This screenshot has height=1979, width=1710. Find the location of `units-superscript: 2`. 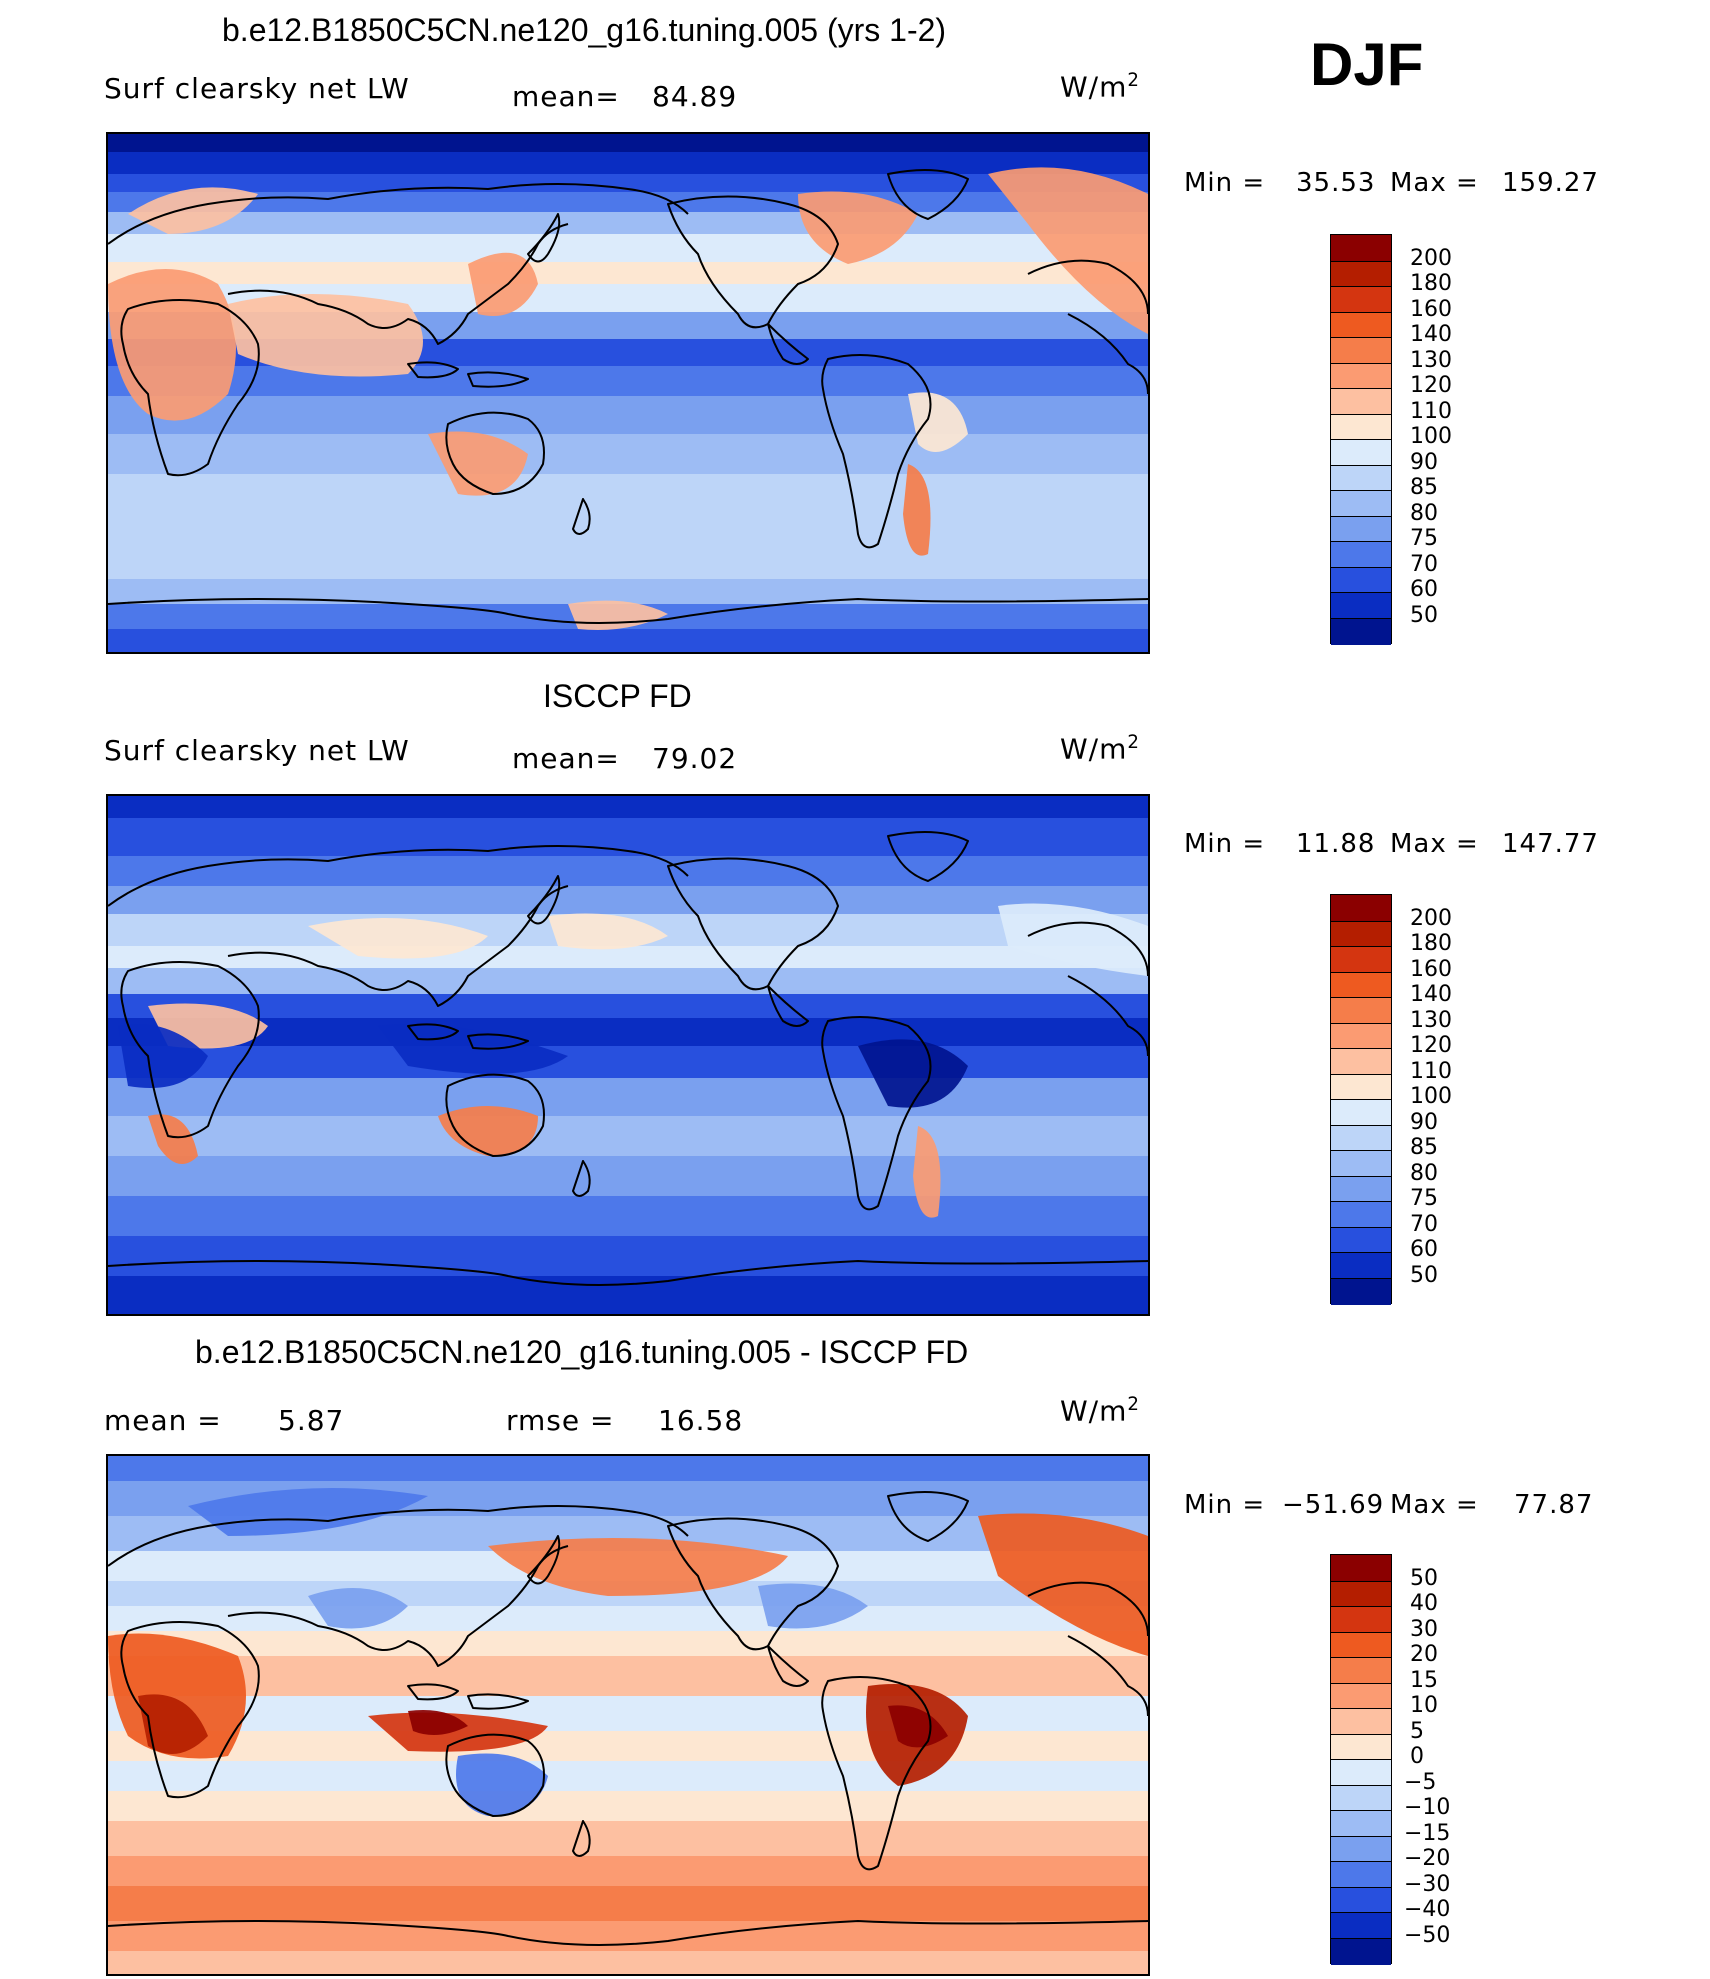

units-superscript: 2 is located at coordinates (1133, 80).